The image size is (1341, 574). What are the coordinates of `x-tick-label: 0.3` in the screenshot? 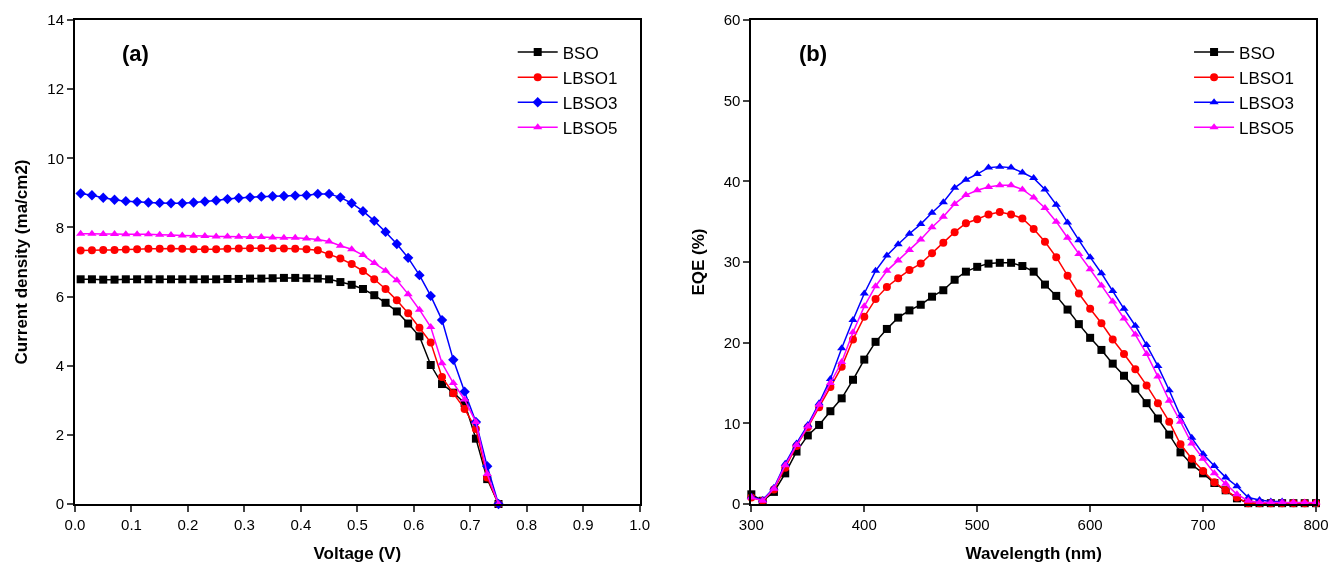 It's located at (244, 524).